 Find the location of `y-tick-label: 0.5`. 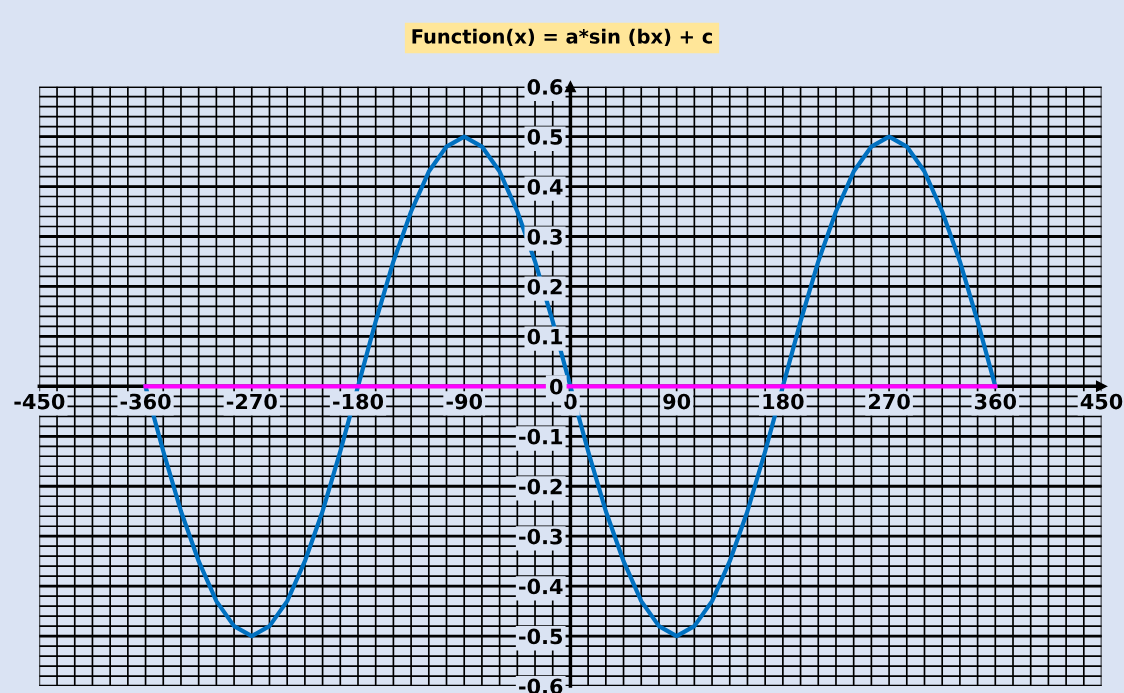

y-tick-label: 0.5 is located at coordinates (545, 137).